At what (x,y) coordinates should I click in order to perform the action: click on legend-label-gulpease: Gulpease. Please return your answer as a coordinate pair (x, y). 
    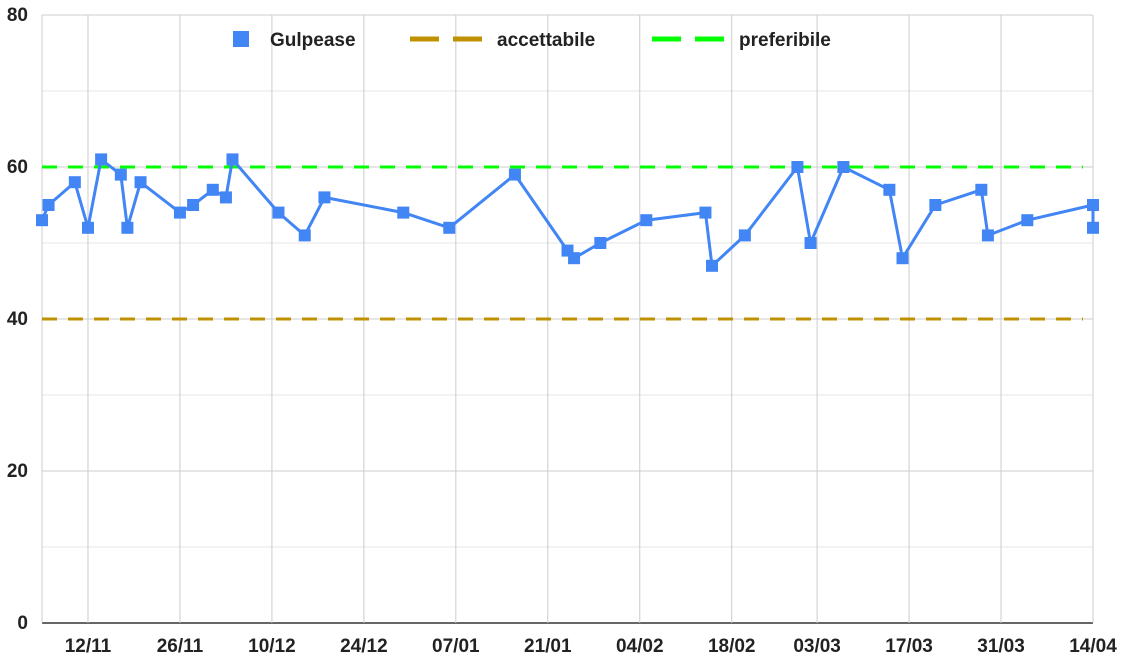
    Looking at the image, I should click on (313, 40).